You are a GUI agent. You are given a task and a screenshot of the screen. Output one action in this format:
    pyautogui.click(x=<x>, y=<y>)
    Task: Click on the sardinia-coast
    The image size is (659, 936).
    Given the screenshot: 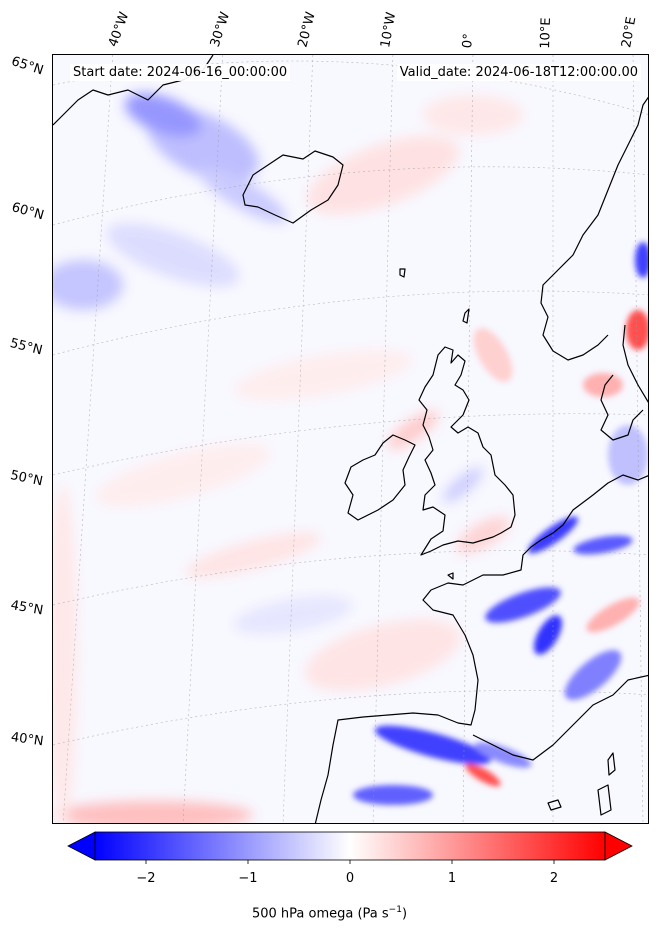 What is the action you would take?
    pyautogui.click(x=604, y=800)
    